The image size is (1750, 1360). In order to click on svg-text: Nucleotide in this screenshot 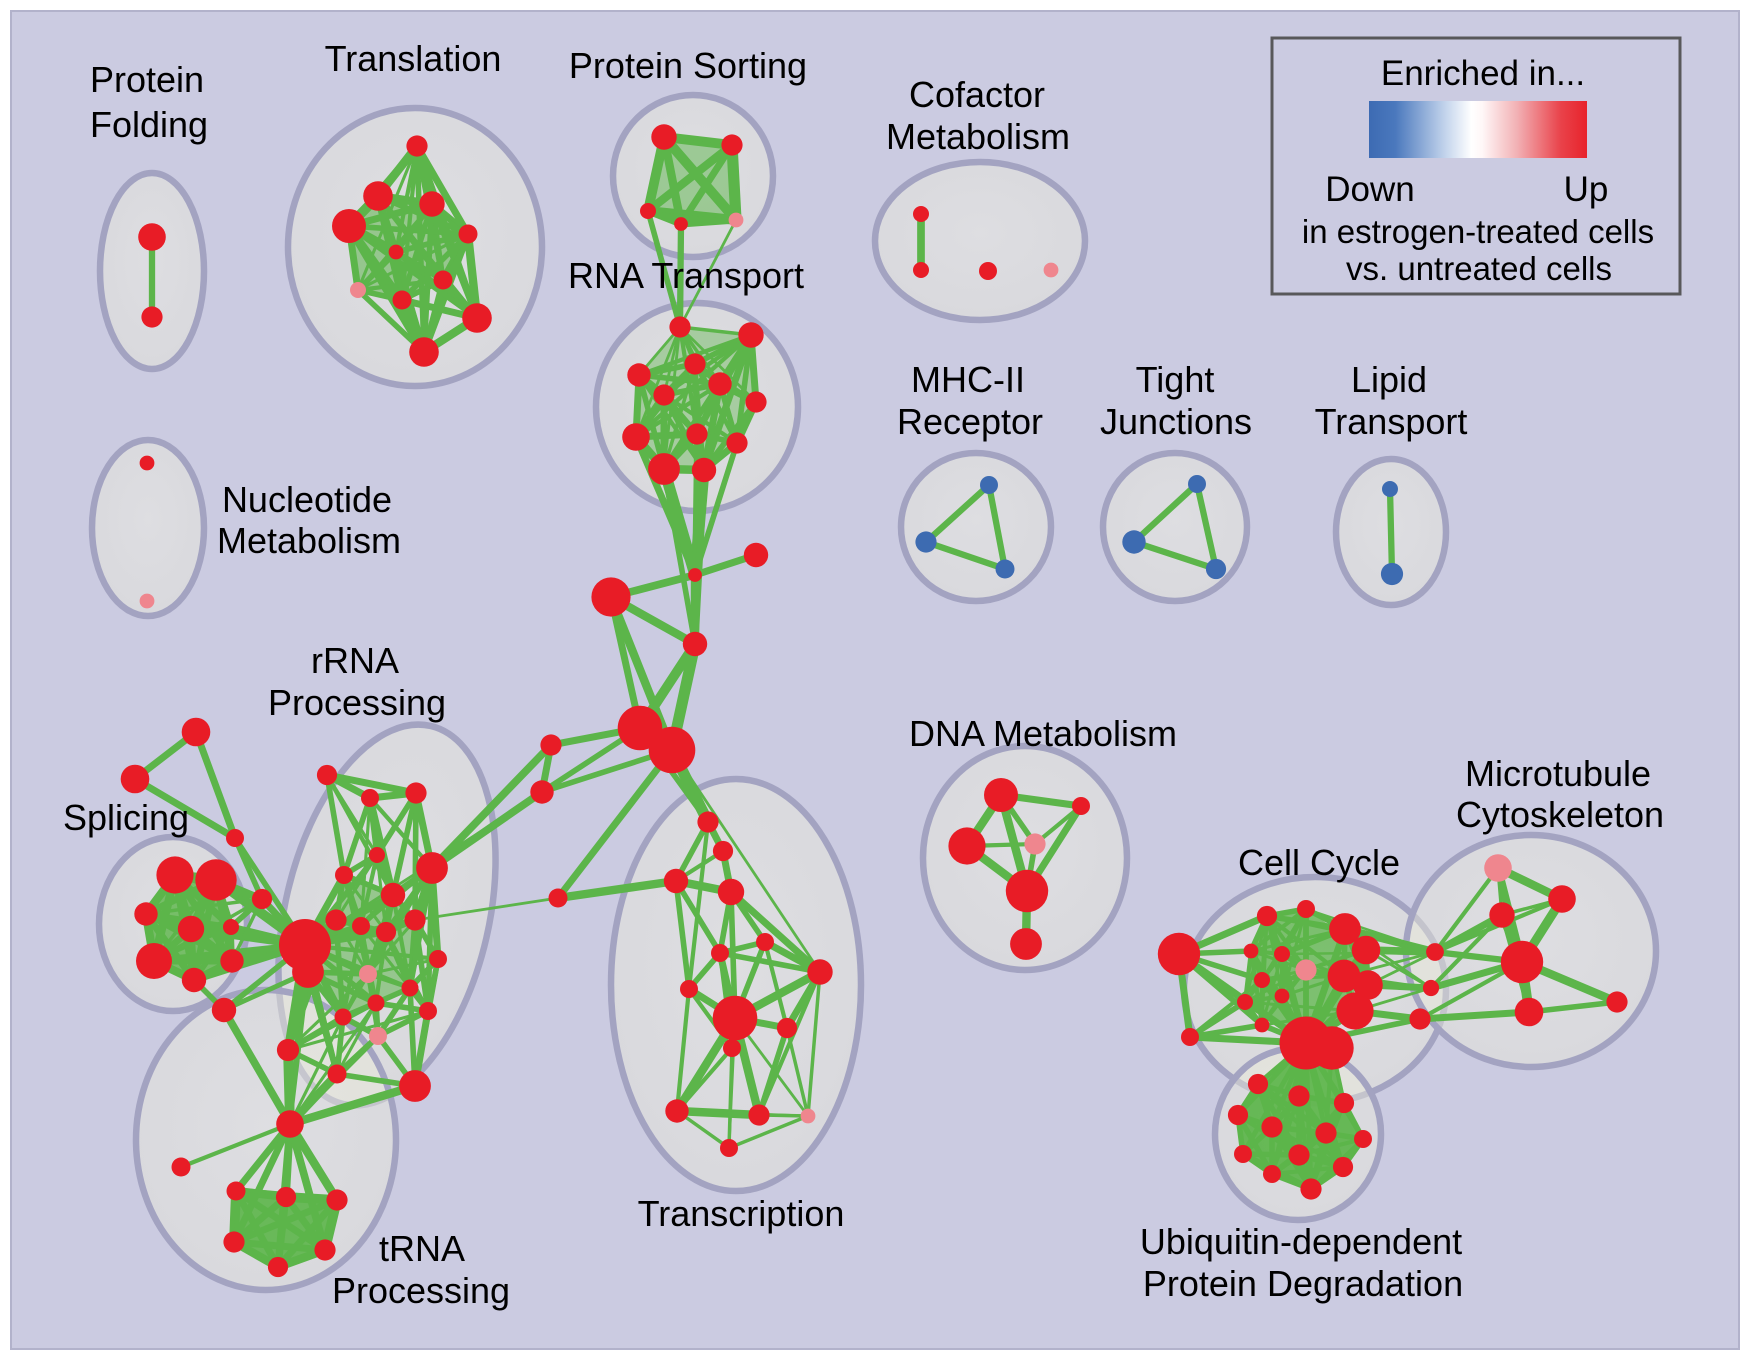, I will do `click(307, 499)`.